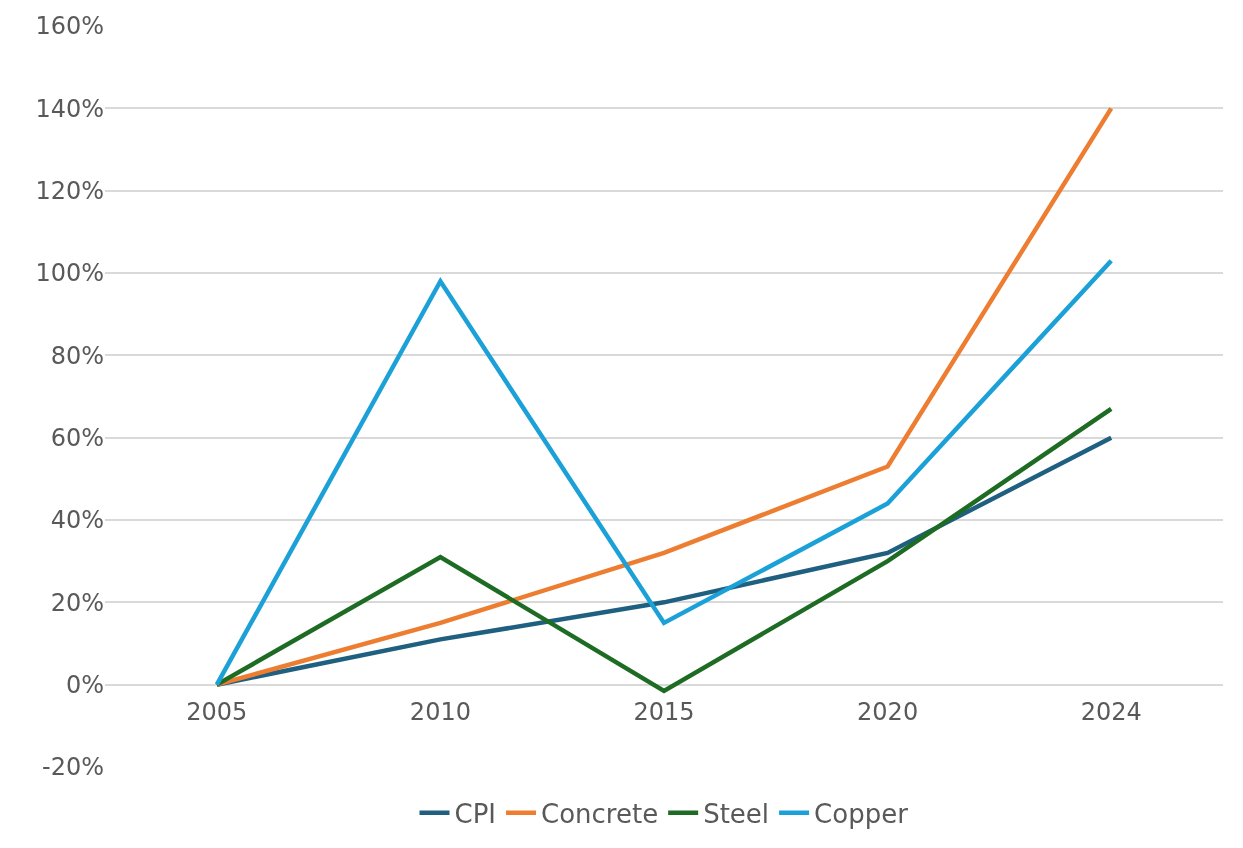 The height and width of the screenshot is (848, 1243). I want to click on y-tick-label: 80%, so click(77, 355).